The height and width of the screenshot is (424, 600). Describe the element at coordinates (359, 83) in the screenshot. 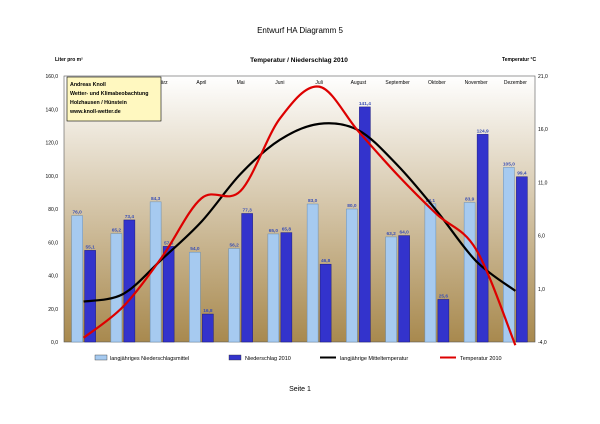

I see `category-label-august: August` at that location.